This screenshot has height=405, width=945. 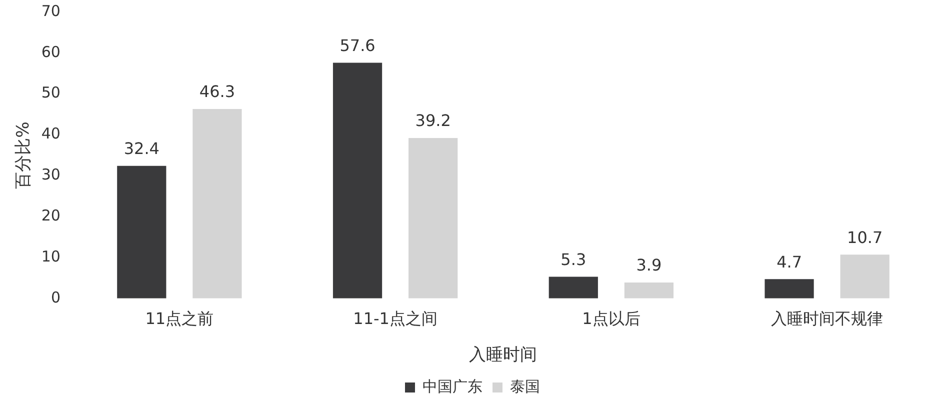 I want to click on y-tick-label: 50, so click(x=50, y=93).